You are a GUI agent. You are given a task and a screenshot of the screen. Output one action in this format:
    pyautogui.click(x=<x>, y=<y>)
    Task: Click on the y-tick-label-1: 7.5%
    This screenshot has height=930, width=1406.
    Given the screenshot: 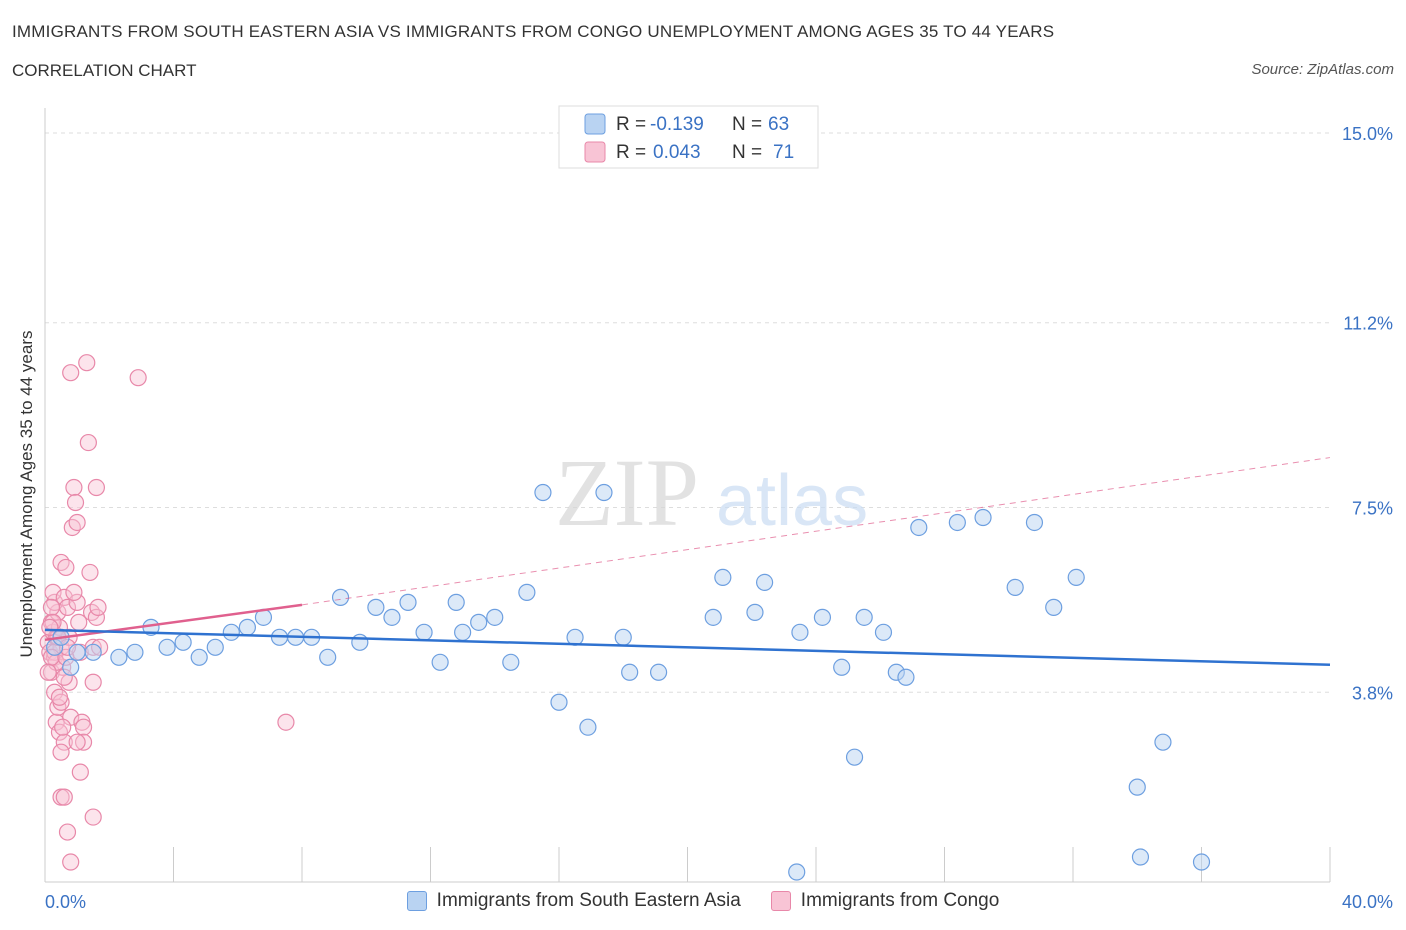 What is the action you would take?
    pyautogui.click(x=1372, y=509)
    